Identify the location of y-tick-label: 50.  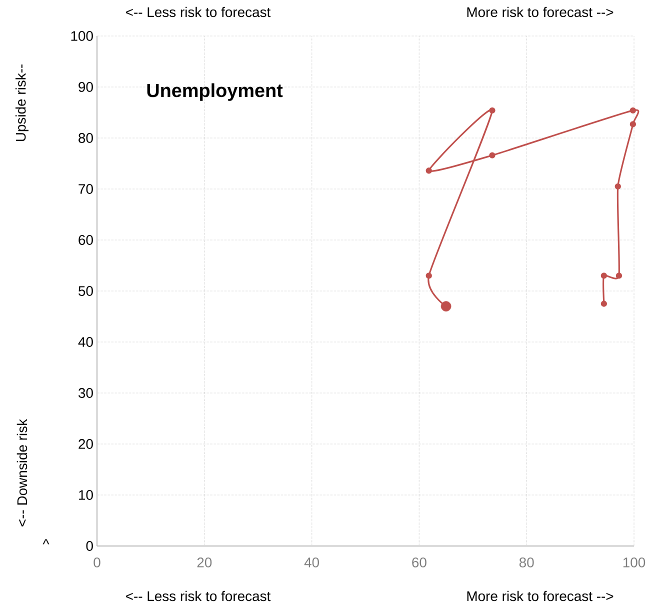
(85, 291).